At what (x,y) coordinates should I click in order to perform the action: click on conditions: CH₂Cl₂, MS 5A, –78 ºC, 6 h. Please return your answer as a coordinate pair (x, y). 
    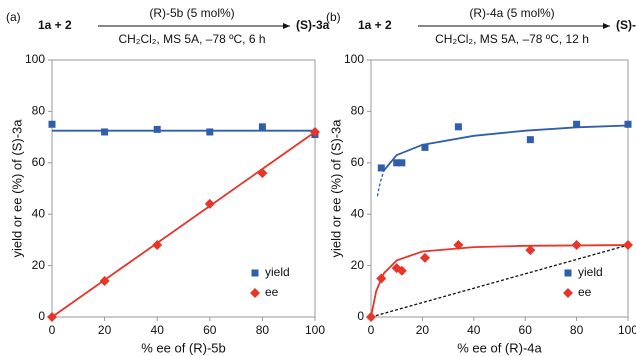
    Looking at the image, I should click on (191, 39).